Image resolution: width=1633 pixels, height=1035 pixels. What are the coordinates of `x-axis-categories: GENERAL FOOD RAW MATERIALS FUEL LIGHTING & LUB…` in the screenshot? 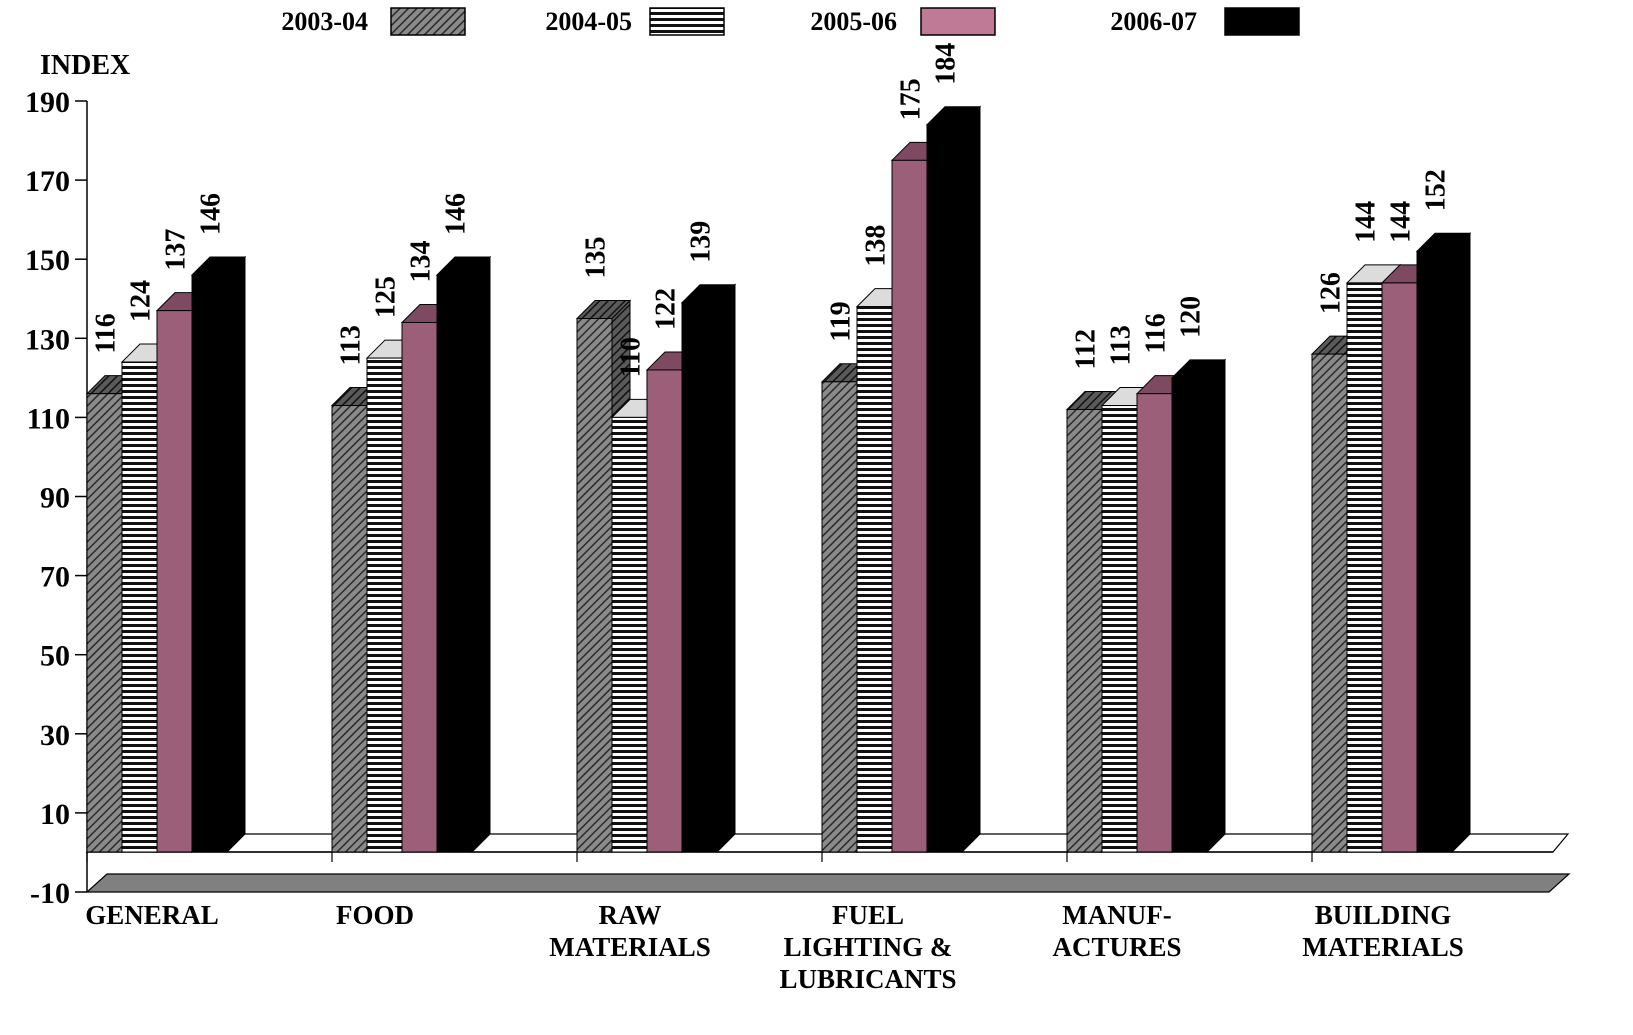 It's located at (774, 947).